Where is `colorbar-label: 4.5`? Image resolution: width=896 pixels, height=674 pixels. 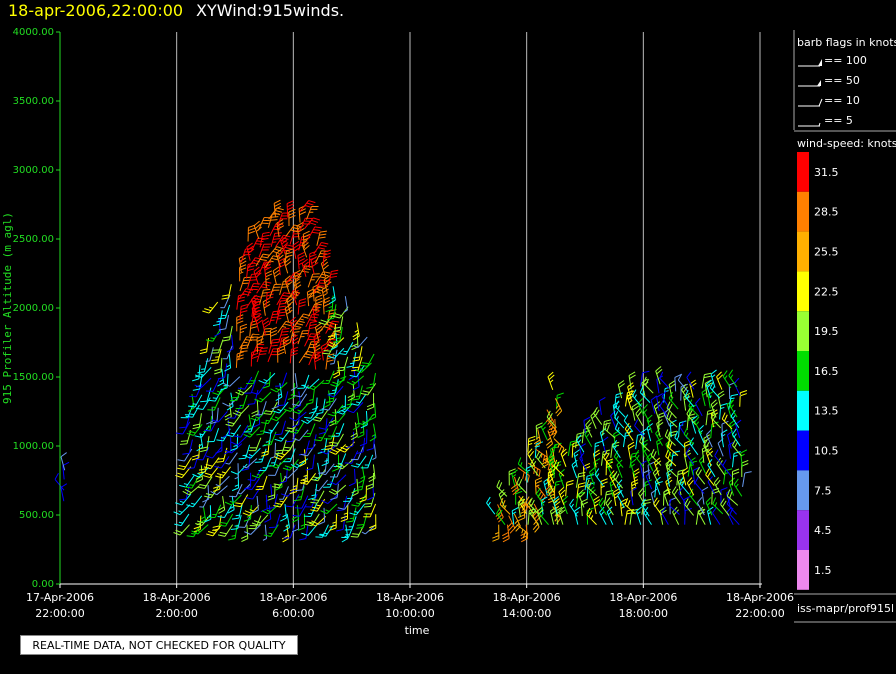
colorbar-label: 4.5 is located at coordinates (823, 530).